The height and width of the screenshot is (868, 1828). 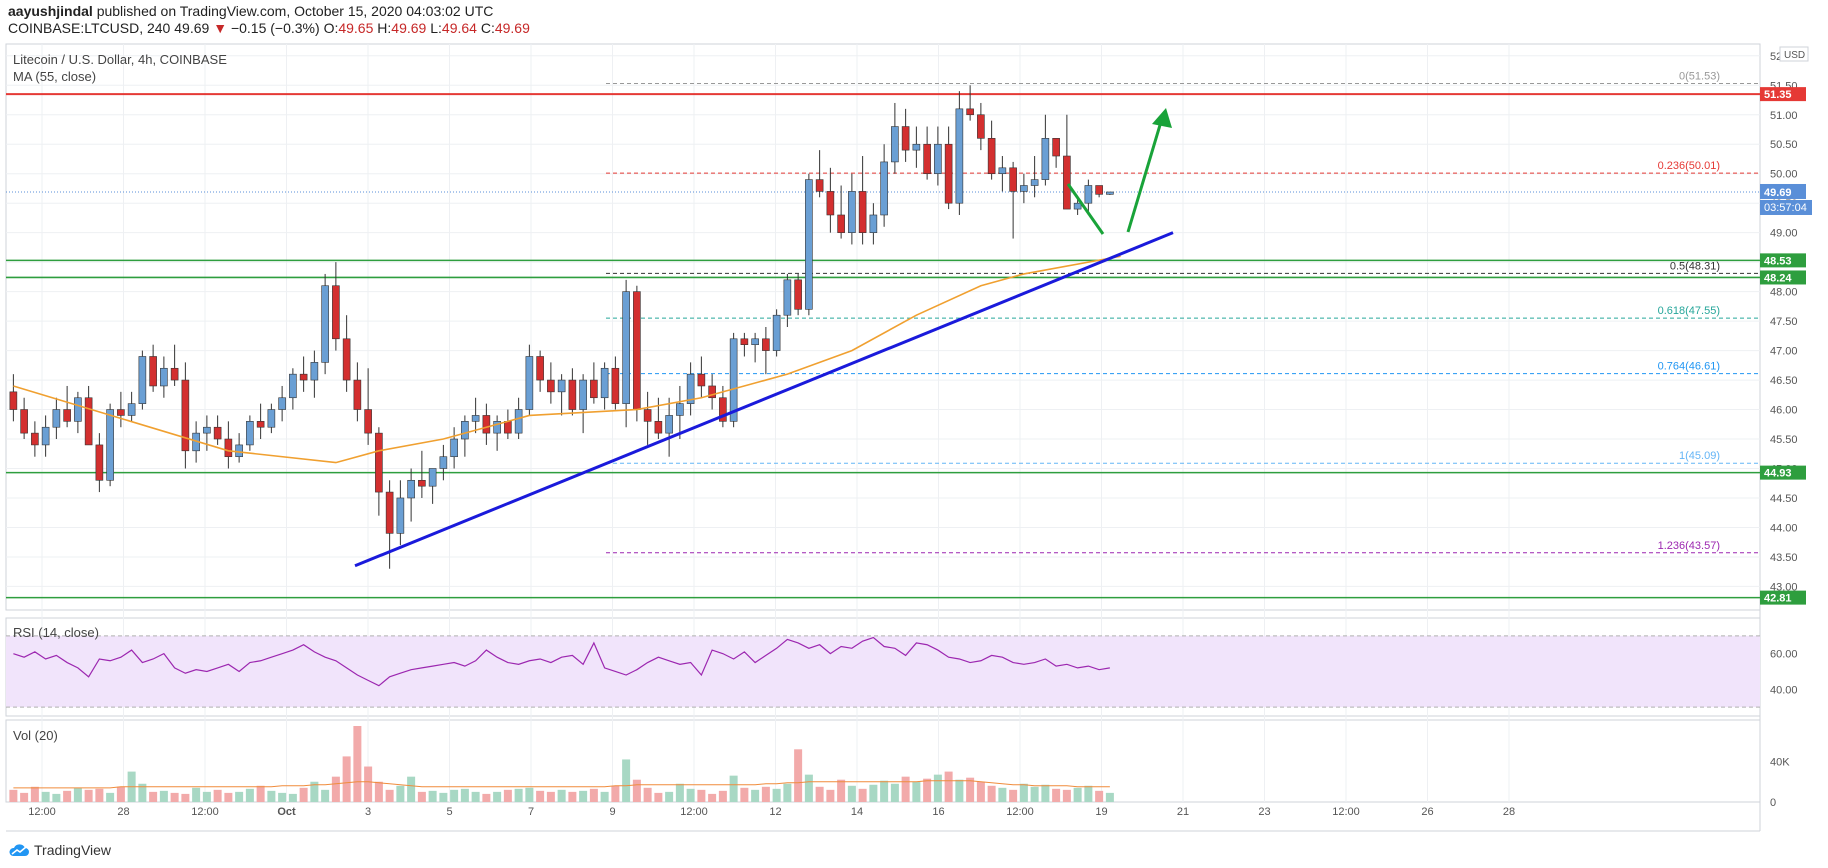 What do you see at coordinates (192, 28) in the screenshot?
I see `last-price: 49.69` at bounding box center [192, 28].